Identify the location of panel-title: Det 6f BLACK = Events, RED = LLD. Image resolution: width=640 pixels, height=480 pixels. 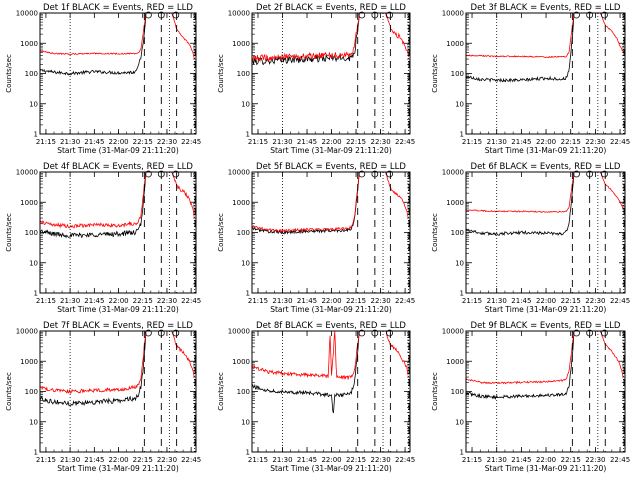
(546, 167).